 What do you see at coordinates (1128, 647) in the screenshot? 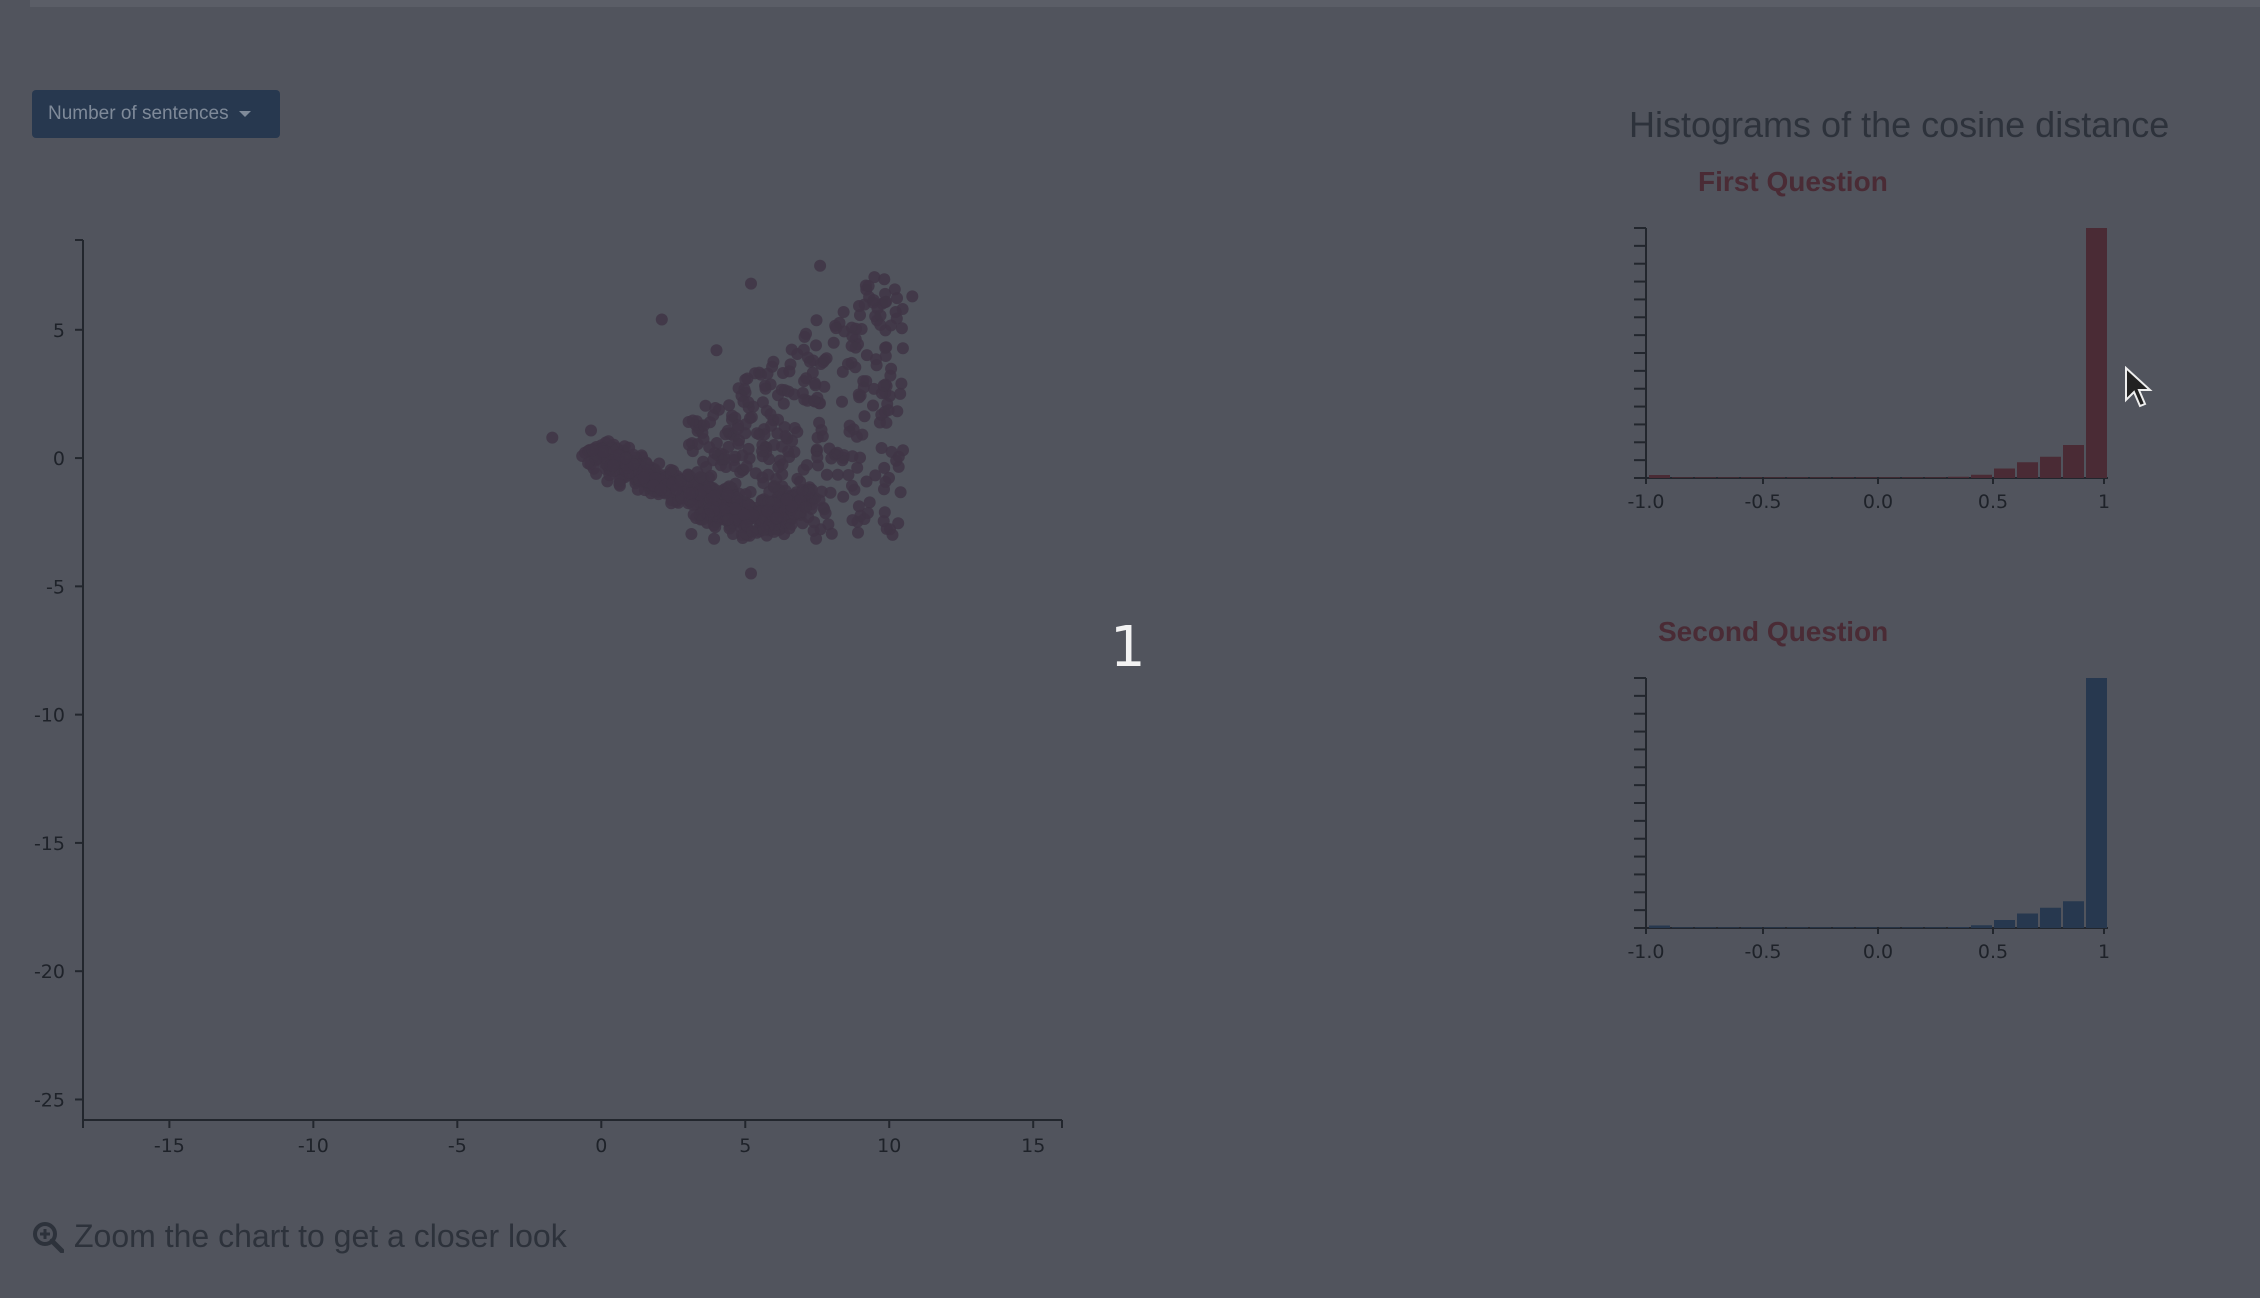
I see `overlay-number: 1` at bounding box center [1128, 647].